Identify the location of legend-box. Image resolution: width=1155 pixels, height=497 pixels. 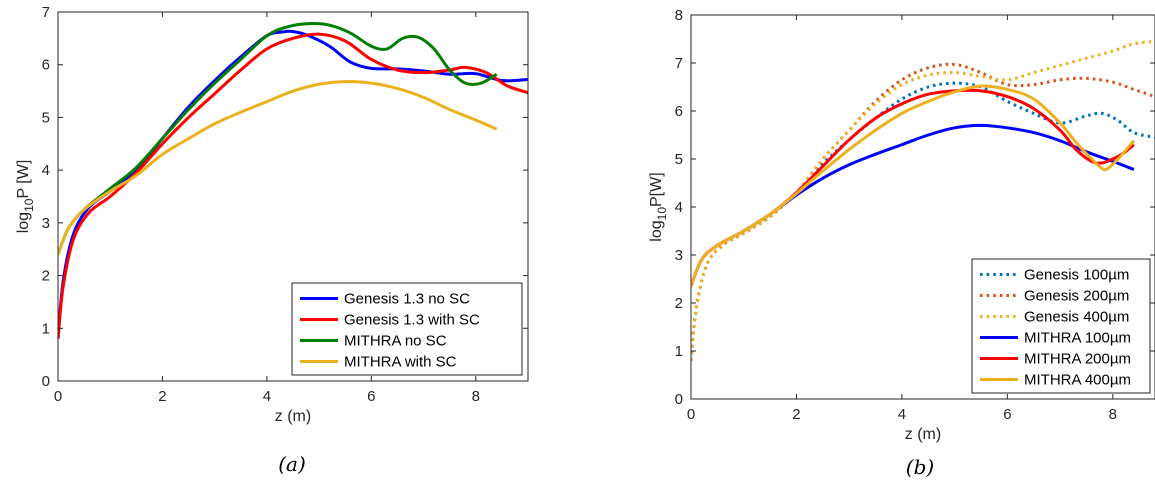
(1061, 326).